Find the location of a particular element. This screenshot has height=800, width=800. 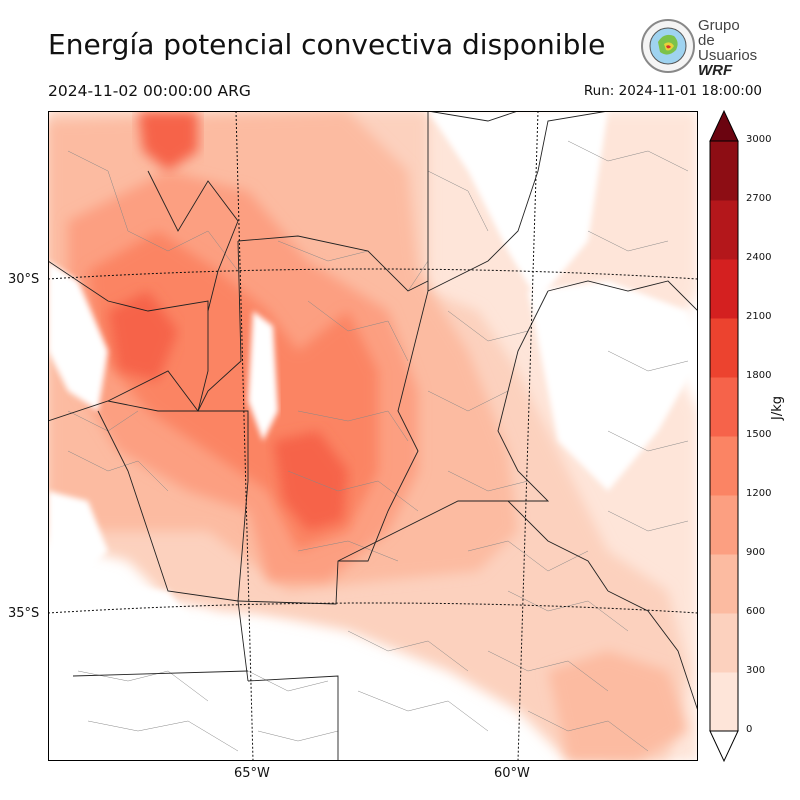

colorbar-tick-label: 2400 is located at coordinates (759, 257).